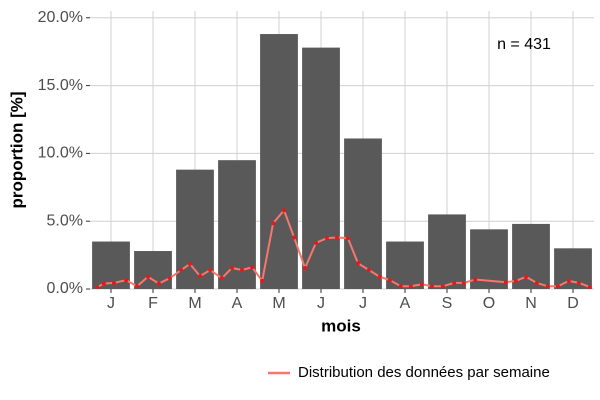 Image resolution: width=600 pixels, height=400 pixels. Describe the element at coordinates (524, 44) in the screenshot. I see `annotation: n = 431` at that location.